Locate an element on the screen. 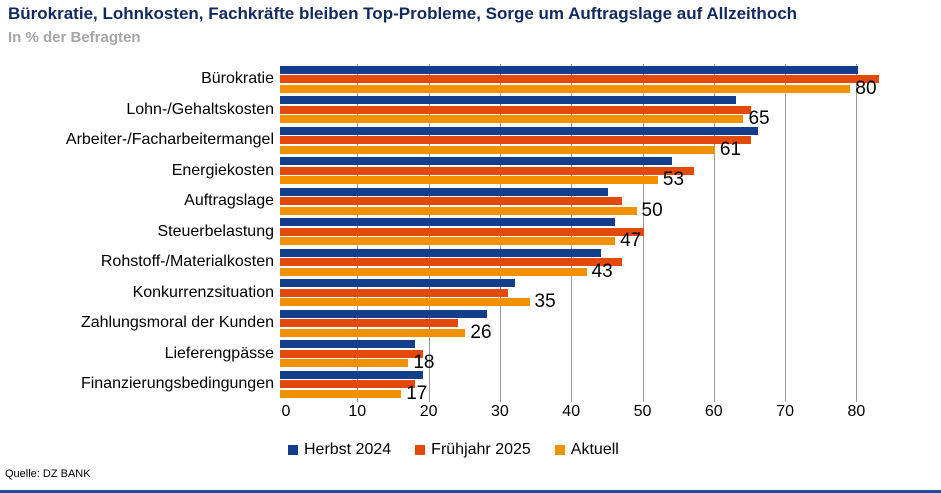 The image size is (941, 493). bar-row: Finanzierungsbedingungen 17 is located at coordinates (470, 386).